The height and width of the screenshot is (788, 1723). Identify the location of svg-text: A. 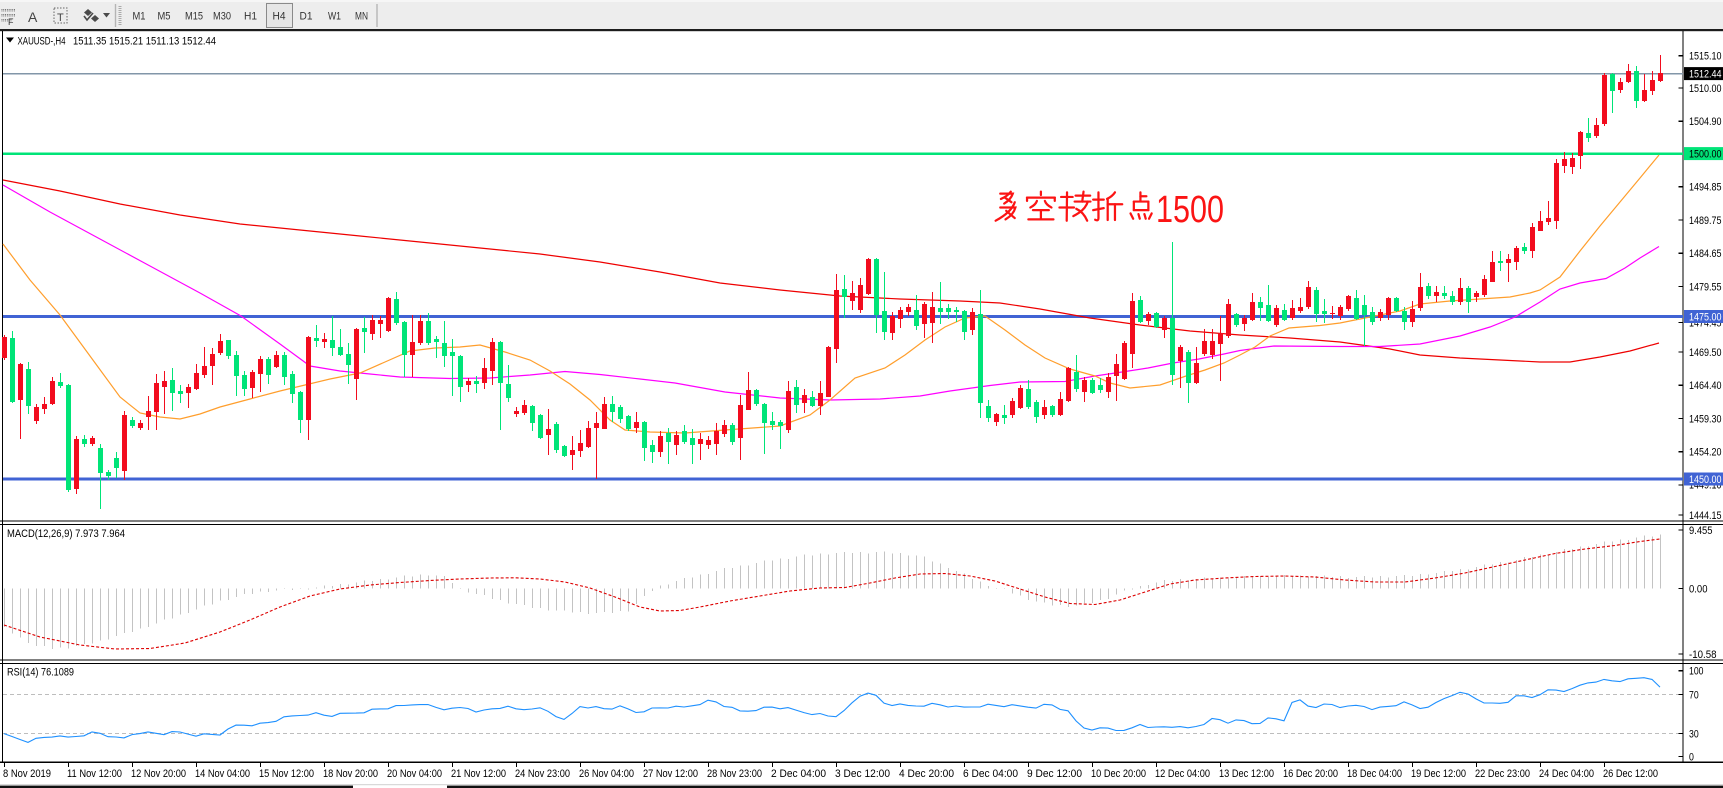
(33, 17).